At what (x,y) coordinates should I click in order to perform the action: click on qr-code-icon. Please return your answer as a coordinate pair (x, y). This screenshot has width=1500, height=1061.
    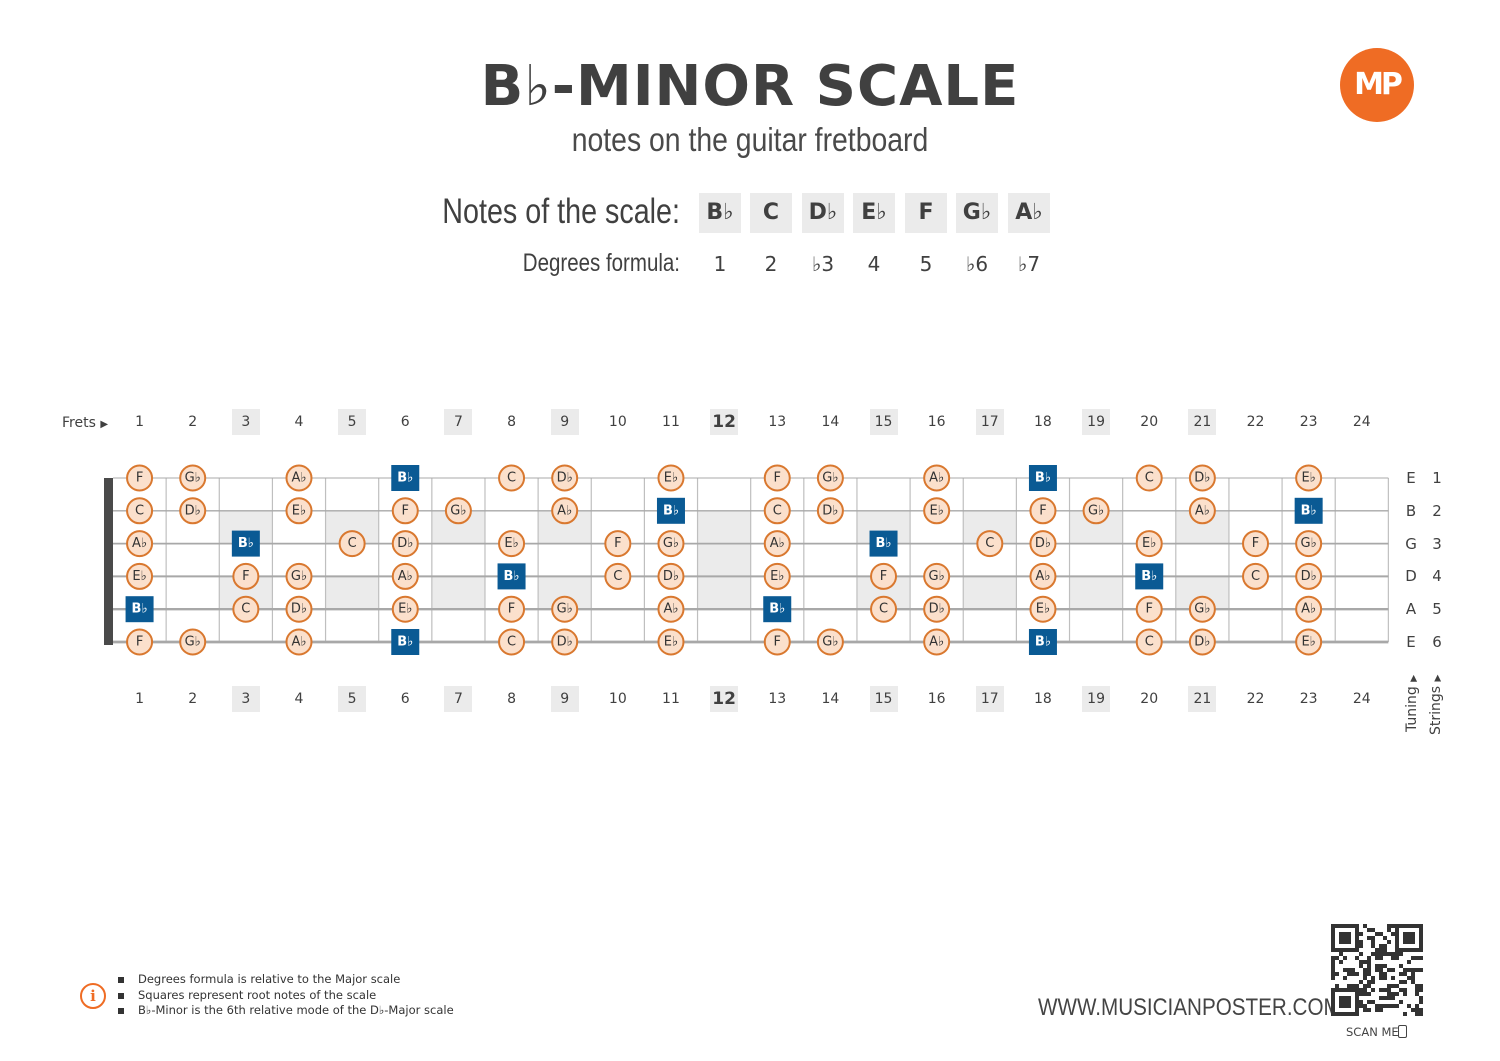
    Looking at the image, I should click on (1377, 970).